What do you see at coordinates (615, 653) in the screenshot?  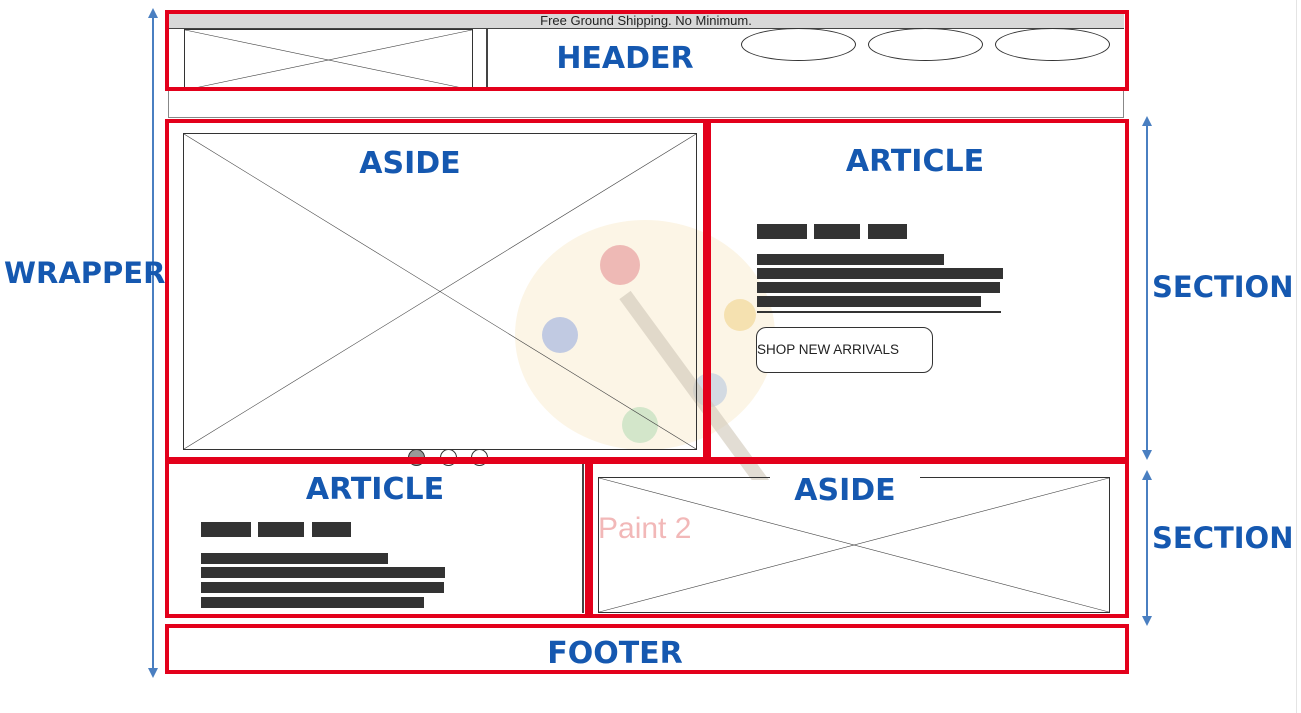 I see `footer-label: FOOTER` at bounding box center [615, 653].